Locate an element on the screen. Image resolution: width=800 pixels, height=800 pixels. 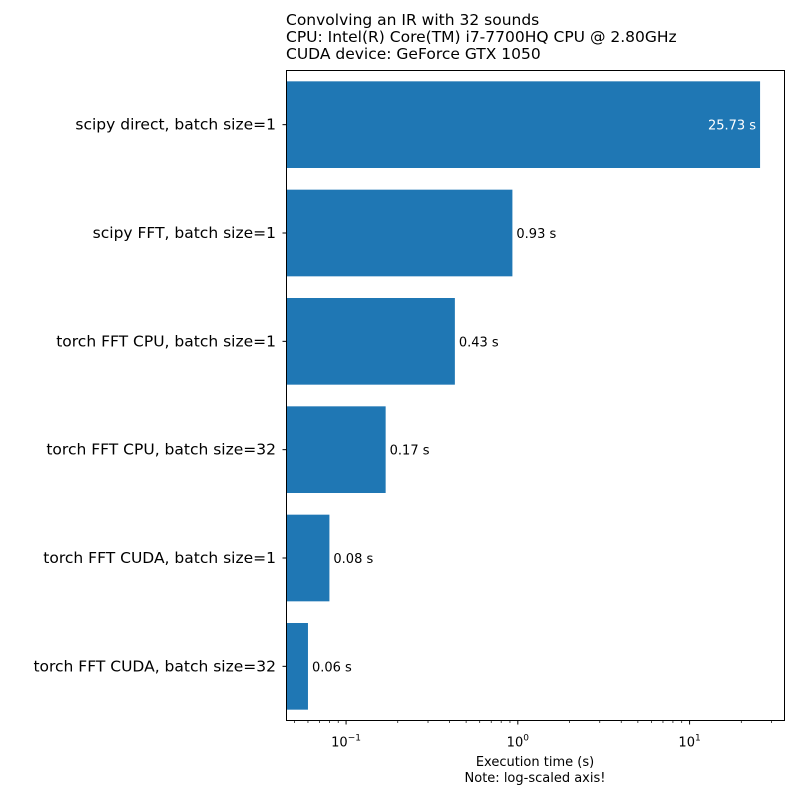
x-axis-label-2: Note: log-scaled axis! is located at coordinates (535, 778).